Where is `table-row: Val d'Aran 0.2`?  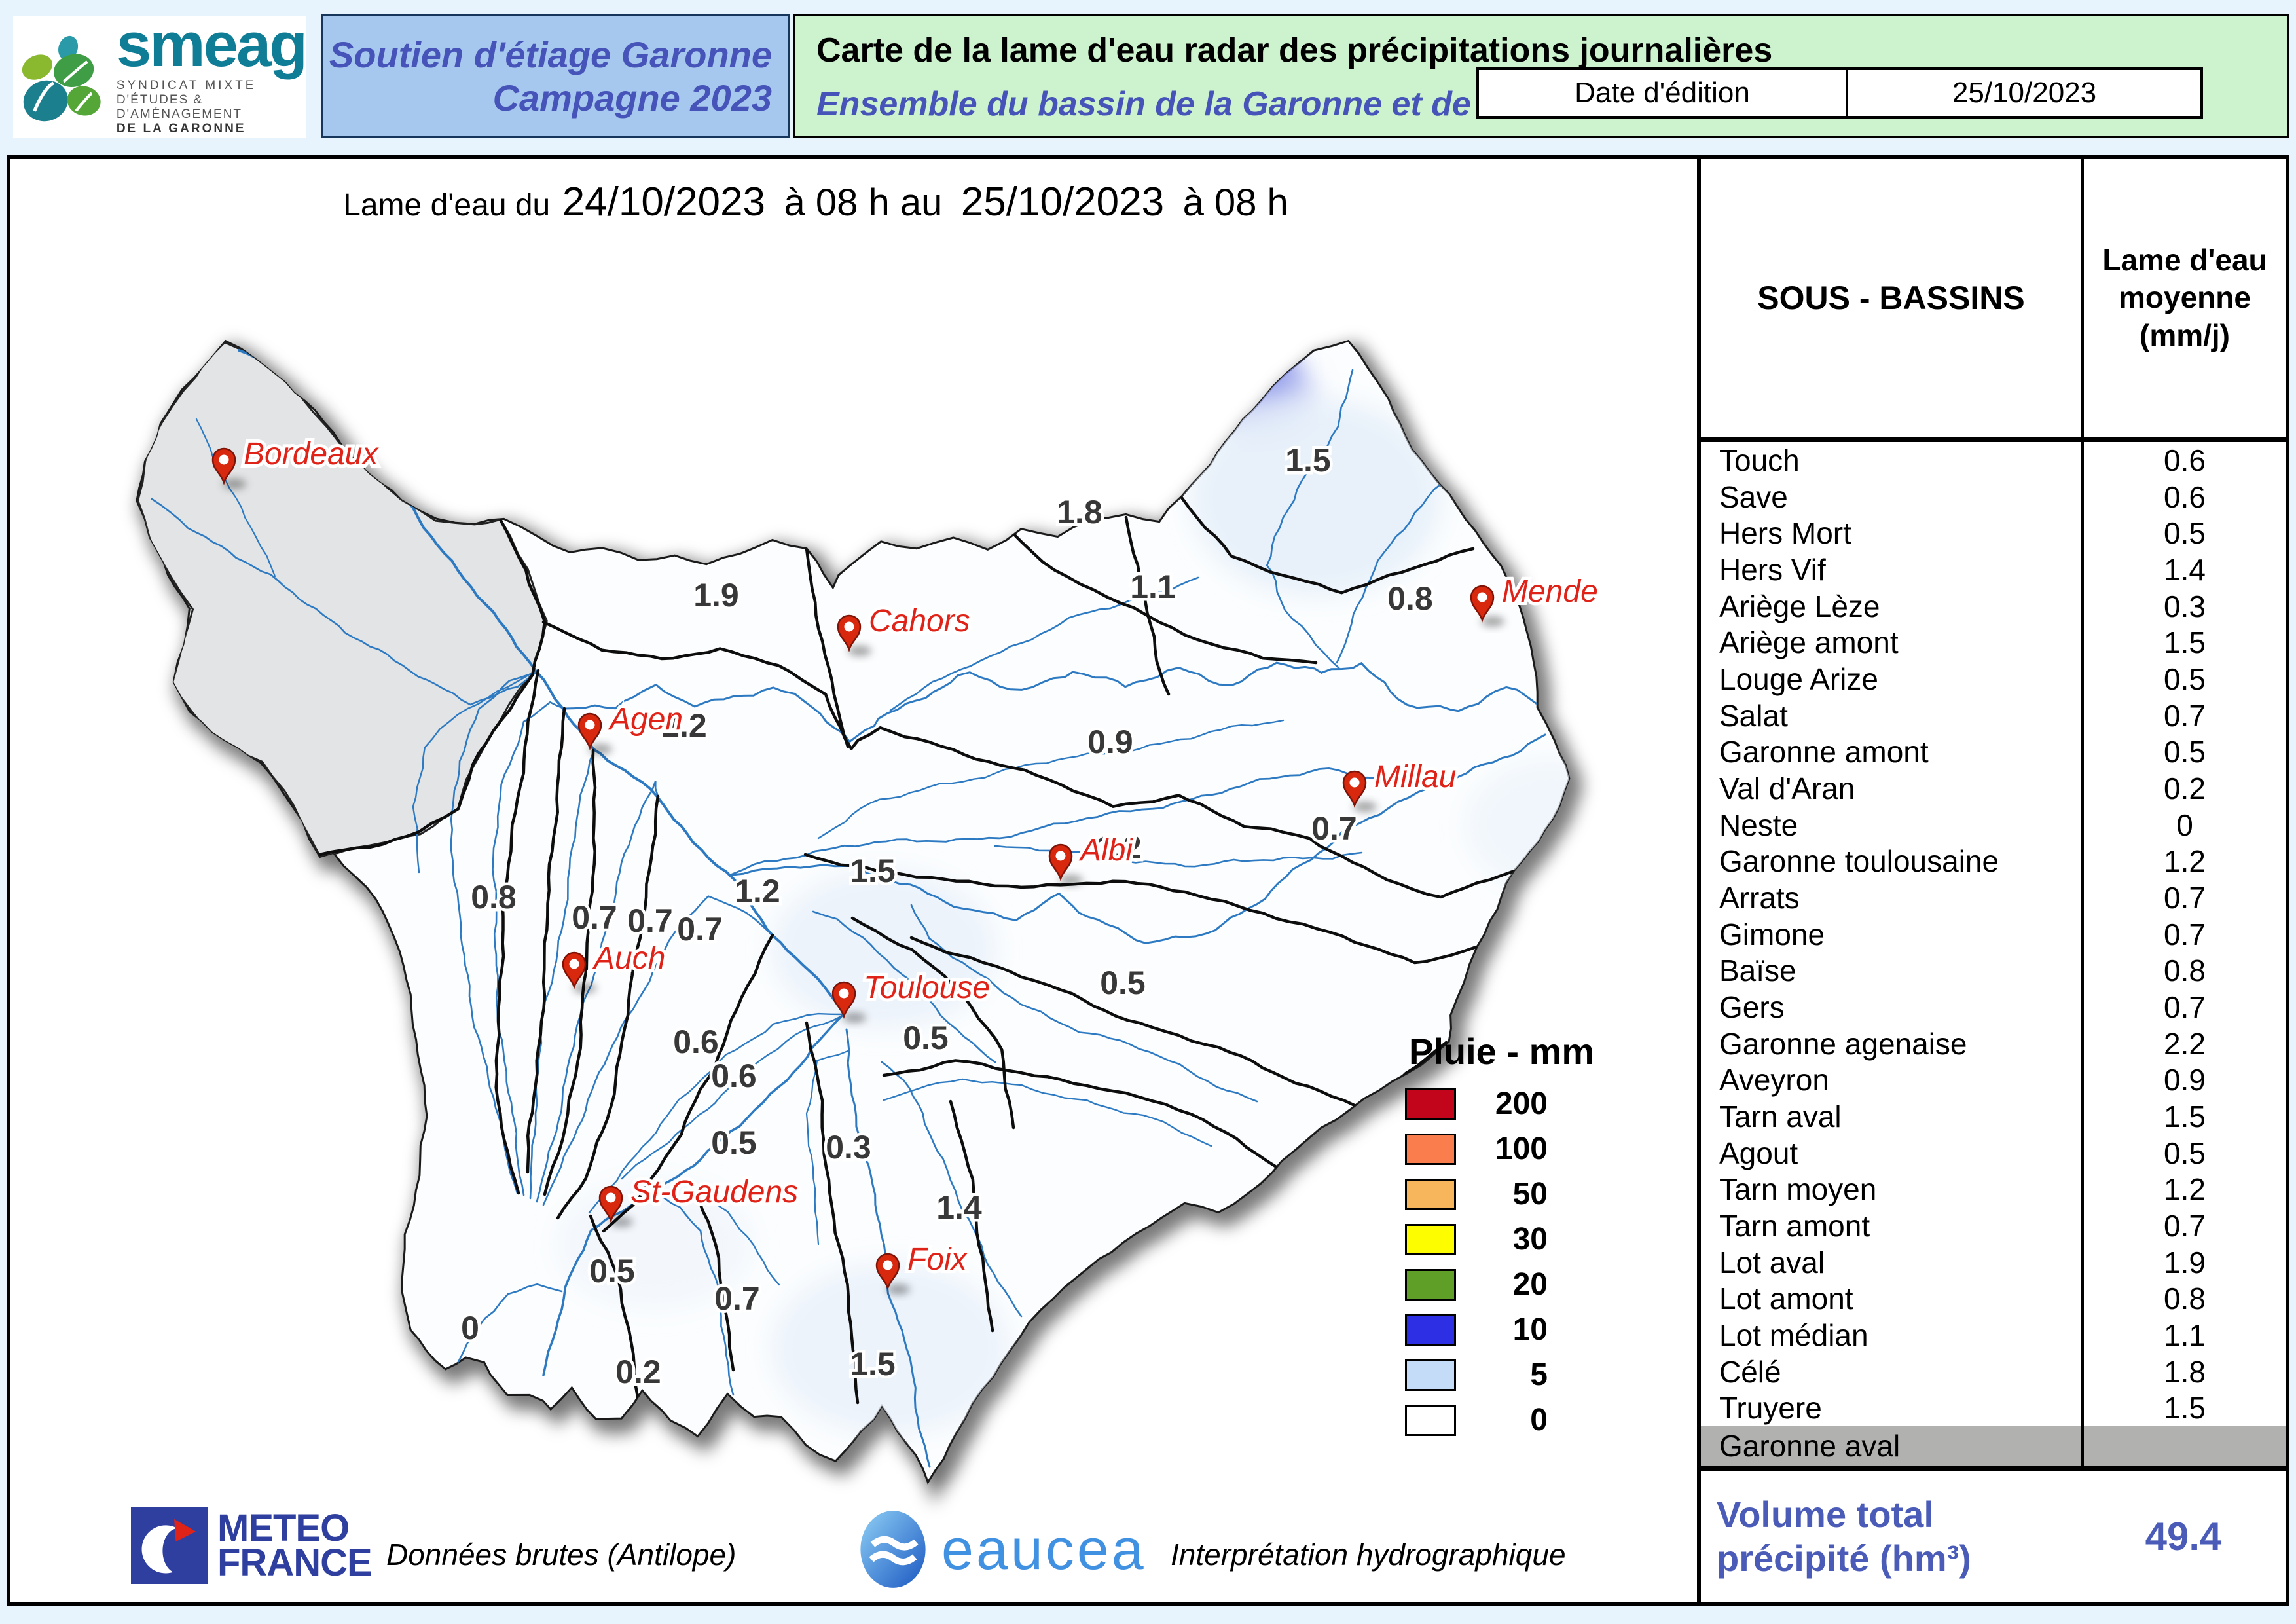
table-row: Val d'Aran 0.2 is located at coordinates (1993, 788).